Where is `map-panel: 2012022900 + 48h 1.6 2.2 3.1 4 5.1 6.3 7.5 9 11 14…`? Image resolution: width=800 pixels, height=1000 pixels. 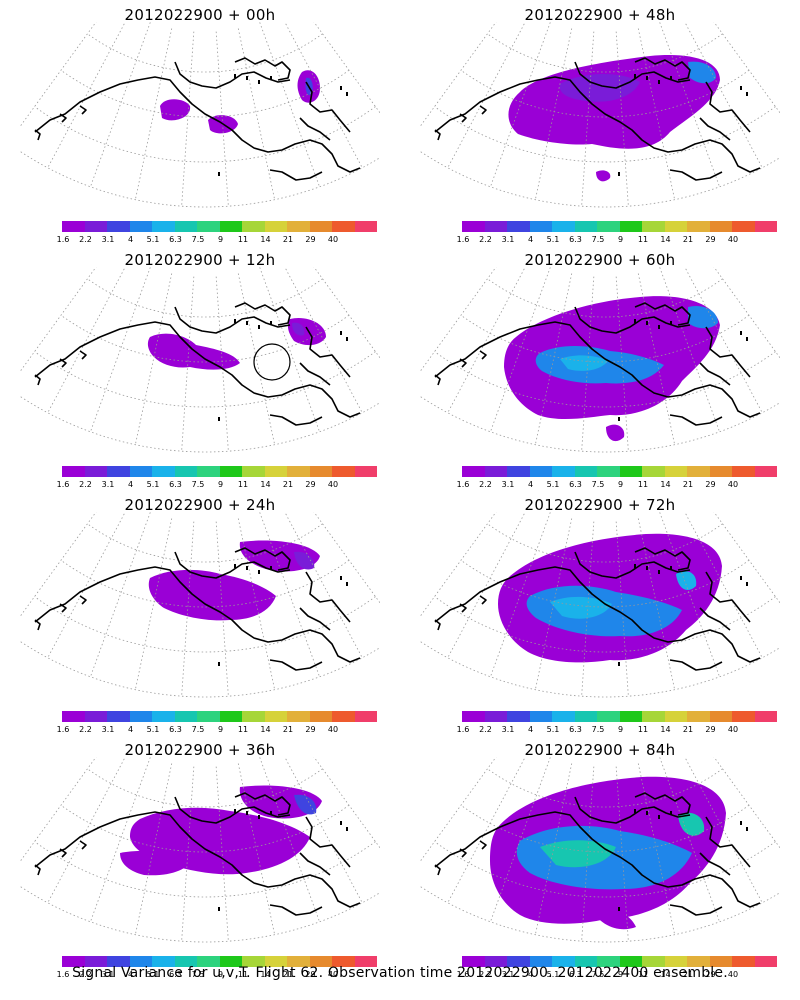 map-panel: 2012022900 + 48h 1.6 2.2 3.1 4 5.1 6.3 7.5 9 11 14… is located at coordinates (600, 122).